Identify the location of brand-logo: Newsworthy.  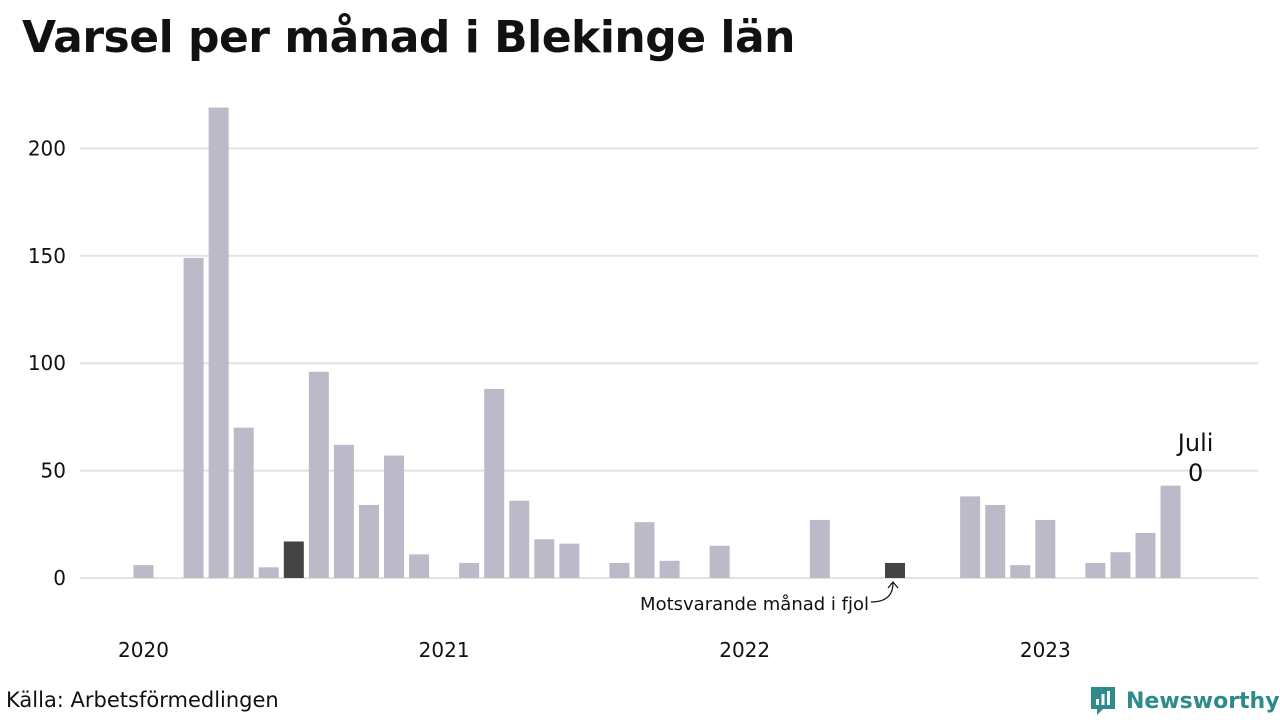
(1184, 701).